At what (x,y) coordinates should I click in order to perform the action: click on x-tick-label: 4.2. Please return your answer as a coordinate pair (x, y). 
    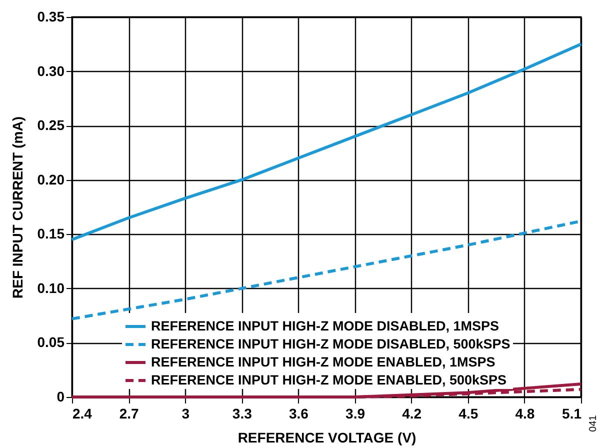
    Looking at the image, I should click on (412, 414).